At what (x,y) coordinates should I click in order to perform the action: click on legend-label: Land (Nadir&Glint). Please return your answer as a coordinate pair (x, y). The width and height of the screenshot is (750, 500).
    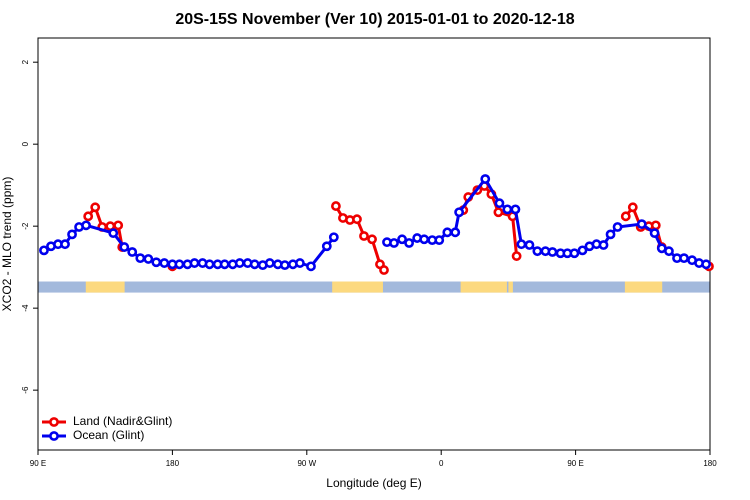
    Looking at the image, I should click on (122, 421).